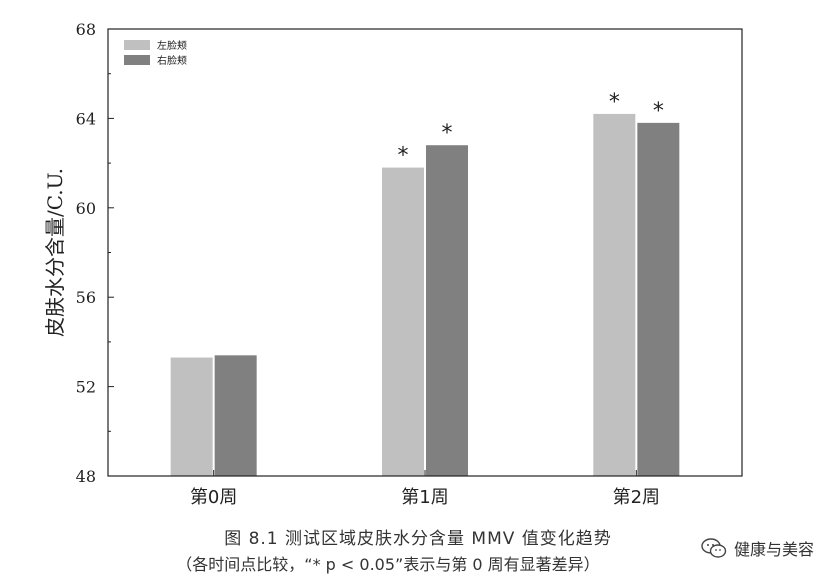 This screenshot has height=585, width=836. Describe the element at coordinates (86, 118) in the screenshot. I see `y-tick-label: 64` at that location.